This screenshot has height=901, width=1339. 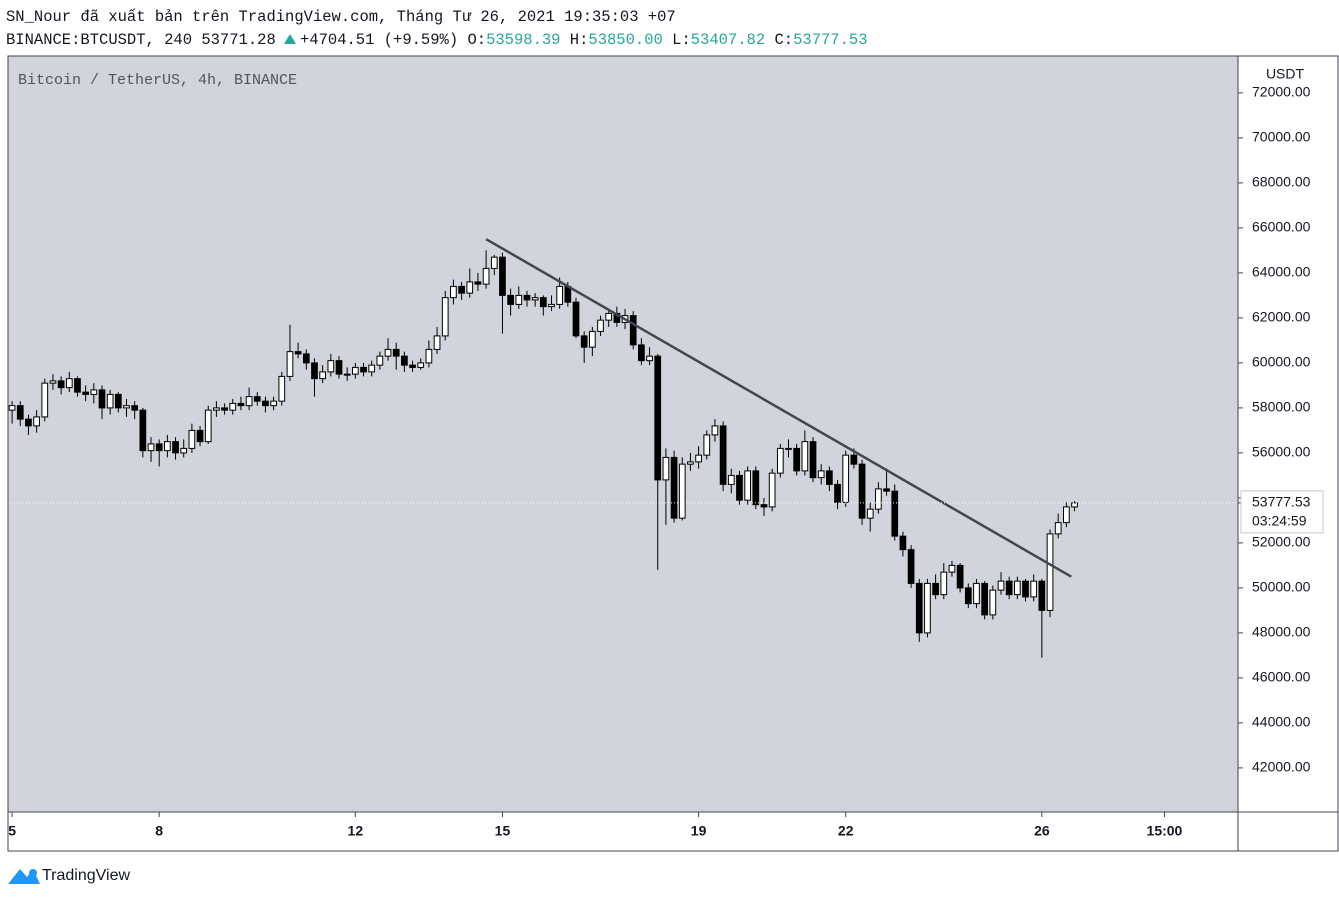 I want to click on chart-title: Bitcoin / TetherUS, 4h, BINANCE, so click(x=157, y=80).